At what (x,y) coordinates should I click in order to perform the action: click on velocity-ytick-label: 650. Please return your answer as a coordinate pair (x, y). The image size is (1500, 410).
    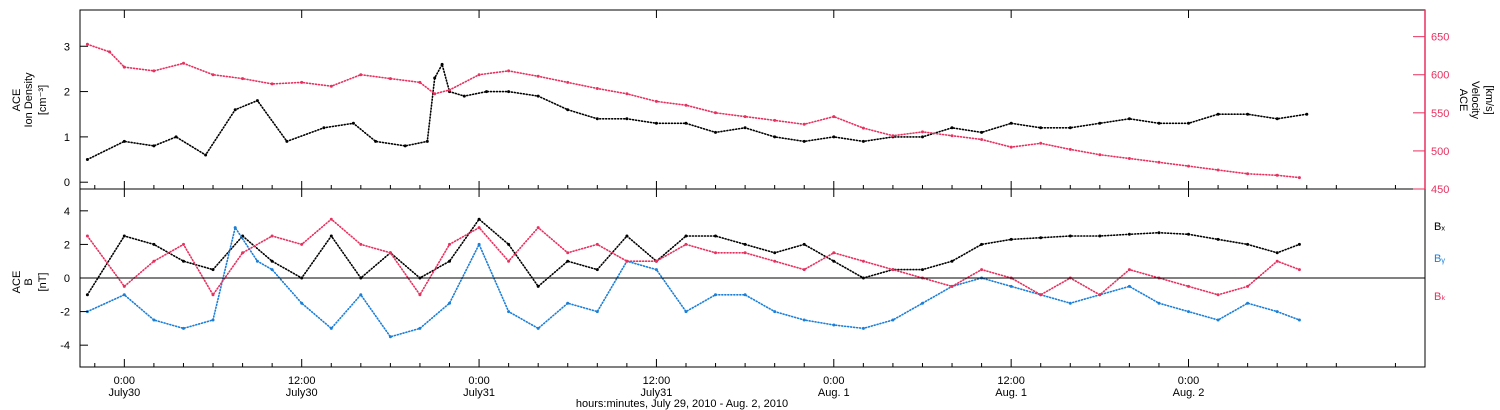
    Looking at the image, I should click on (1440, 38).